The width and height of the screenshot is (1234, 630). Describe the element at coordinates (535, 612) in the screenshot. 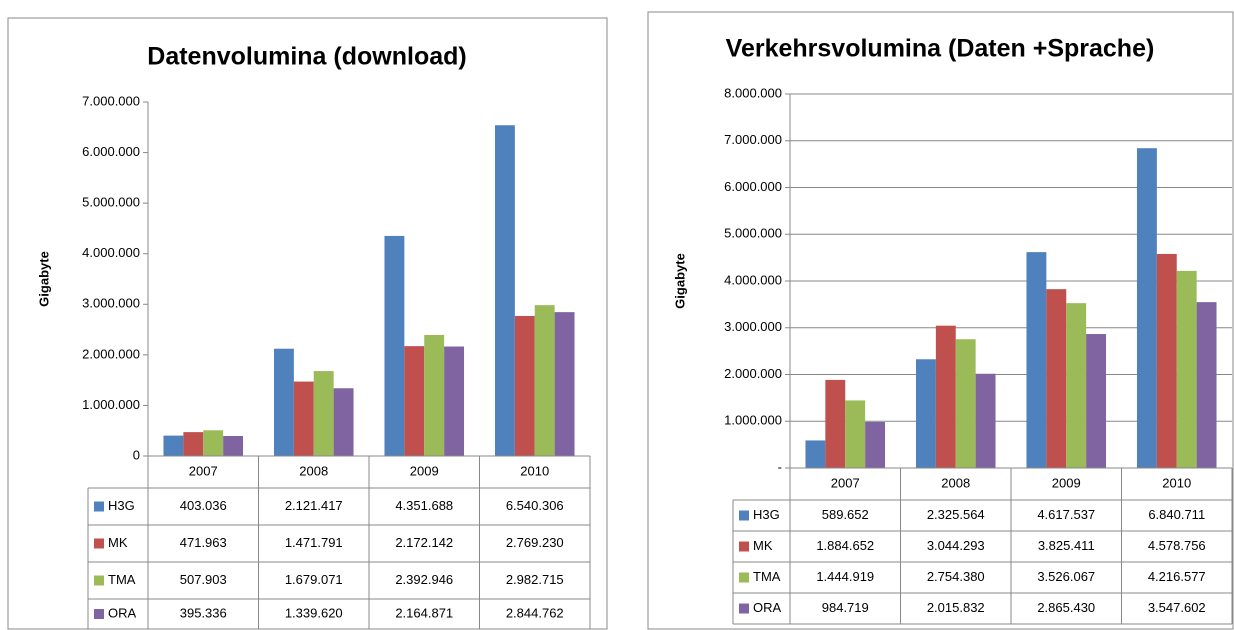

I see `table-value: 2.844.762` at that location.